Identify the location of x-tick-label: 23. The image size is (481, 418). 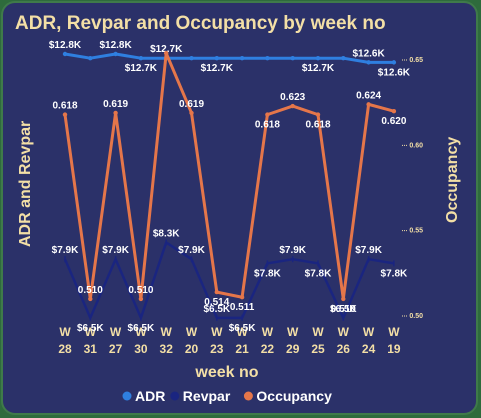
(217, 349).